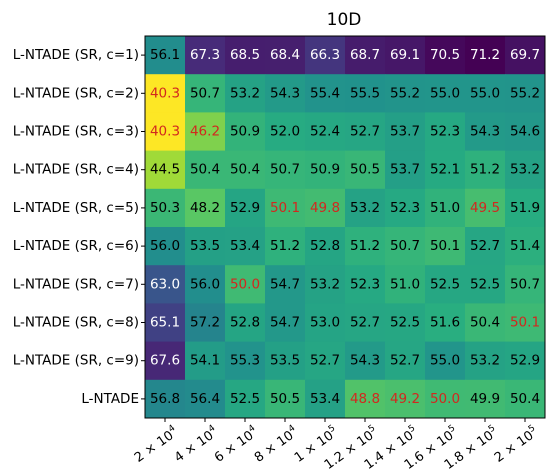 The width and height of the screenshot is (550, 476). Describe the element at coordinates (245, 399) in the screenshot. I see `heatmap-cell-r10-c3` at that location.